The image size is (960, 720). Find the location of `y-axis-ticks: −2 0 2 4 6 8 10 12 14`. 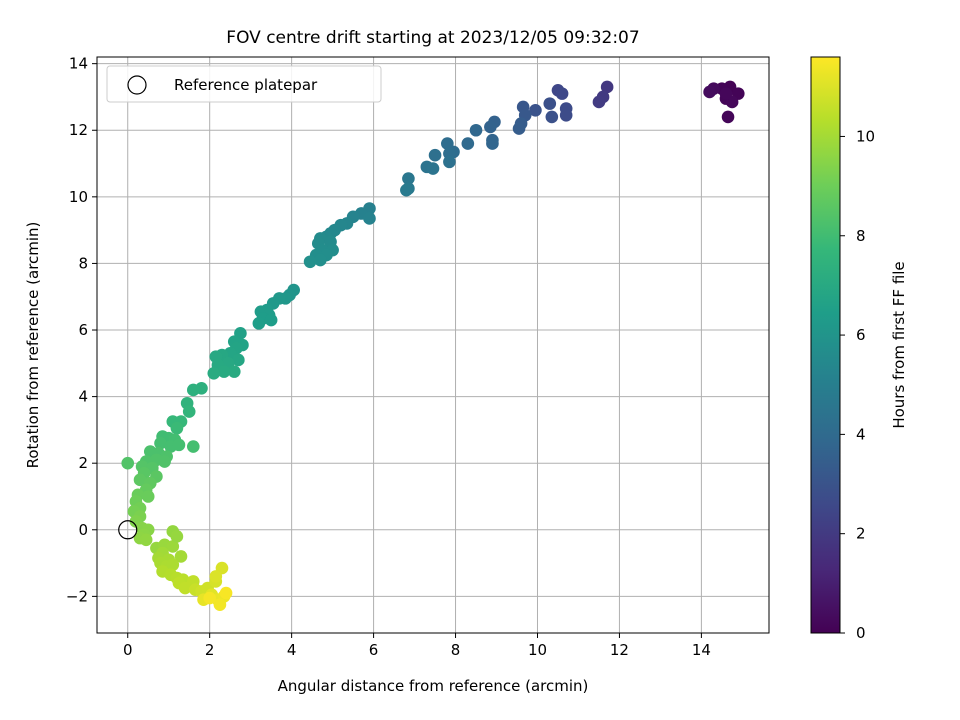

y-axis-ticks: −2 0 2 4 6 8 10 12 14 is located at coordinates (81, 330).